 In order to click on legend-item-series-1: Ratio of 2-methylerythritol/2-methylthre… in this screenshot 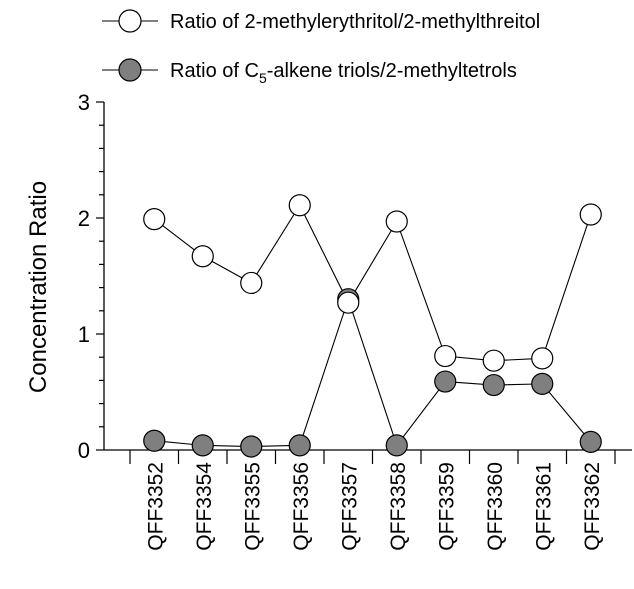, I will do `click(321, 21)`.